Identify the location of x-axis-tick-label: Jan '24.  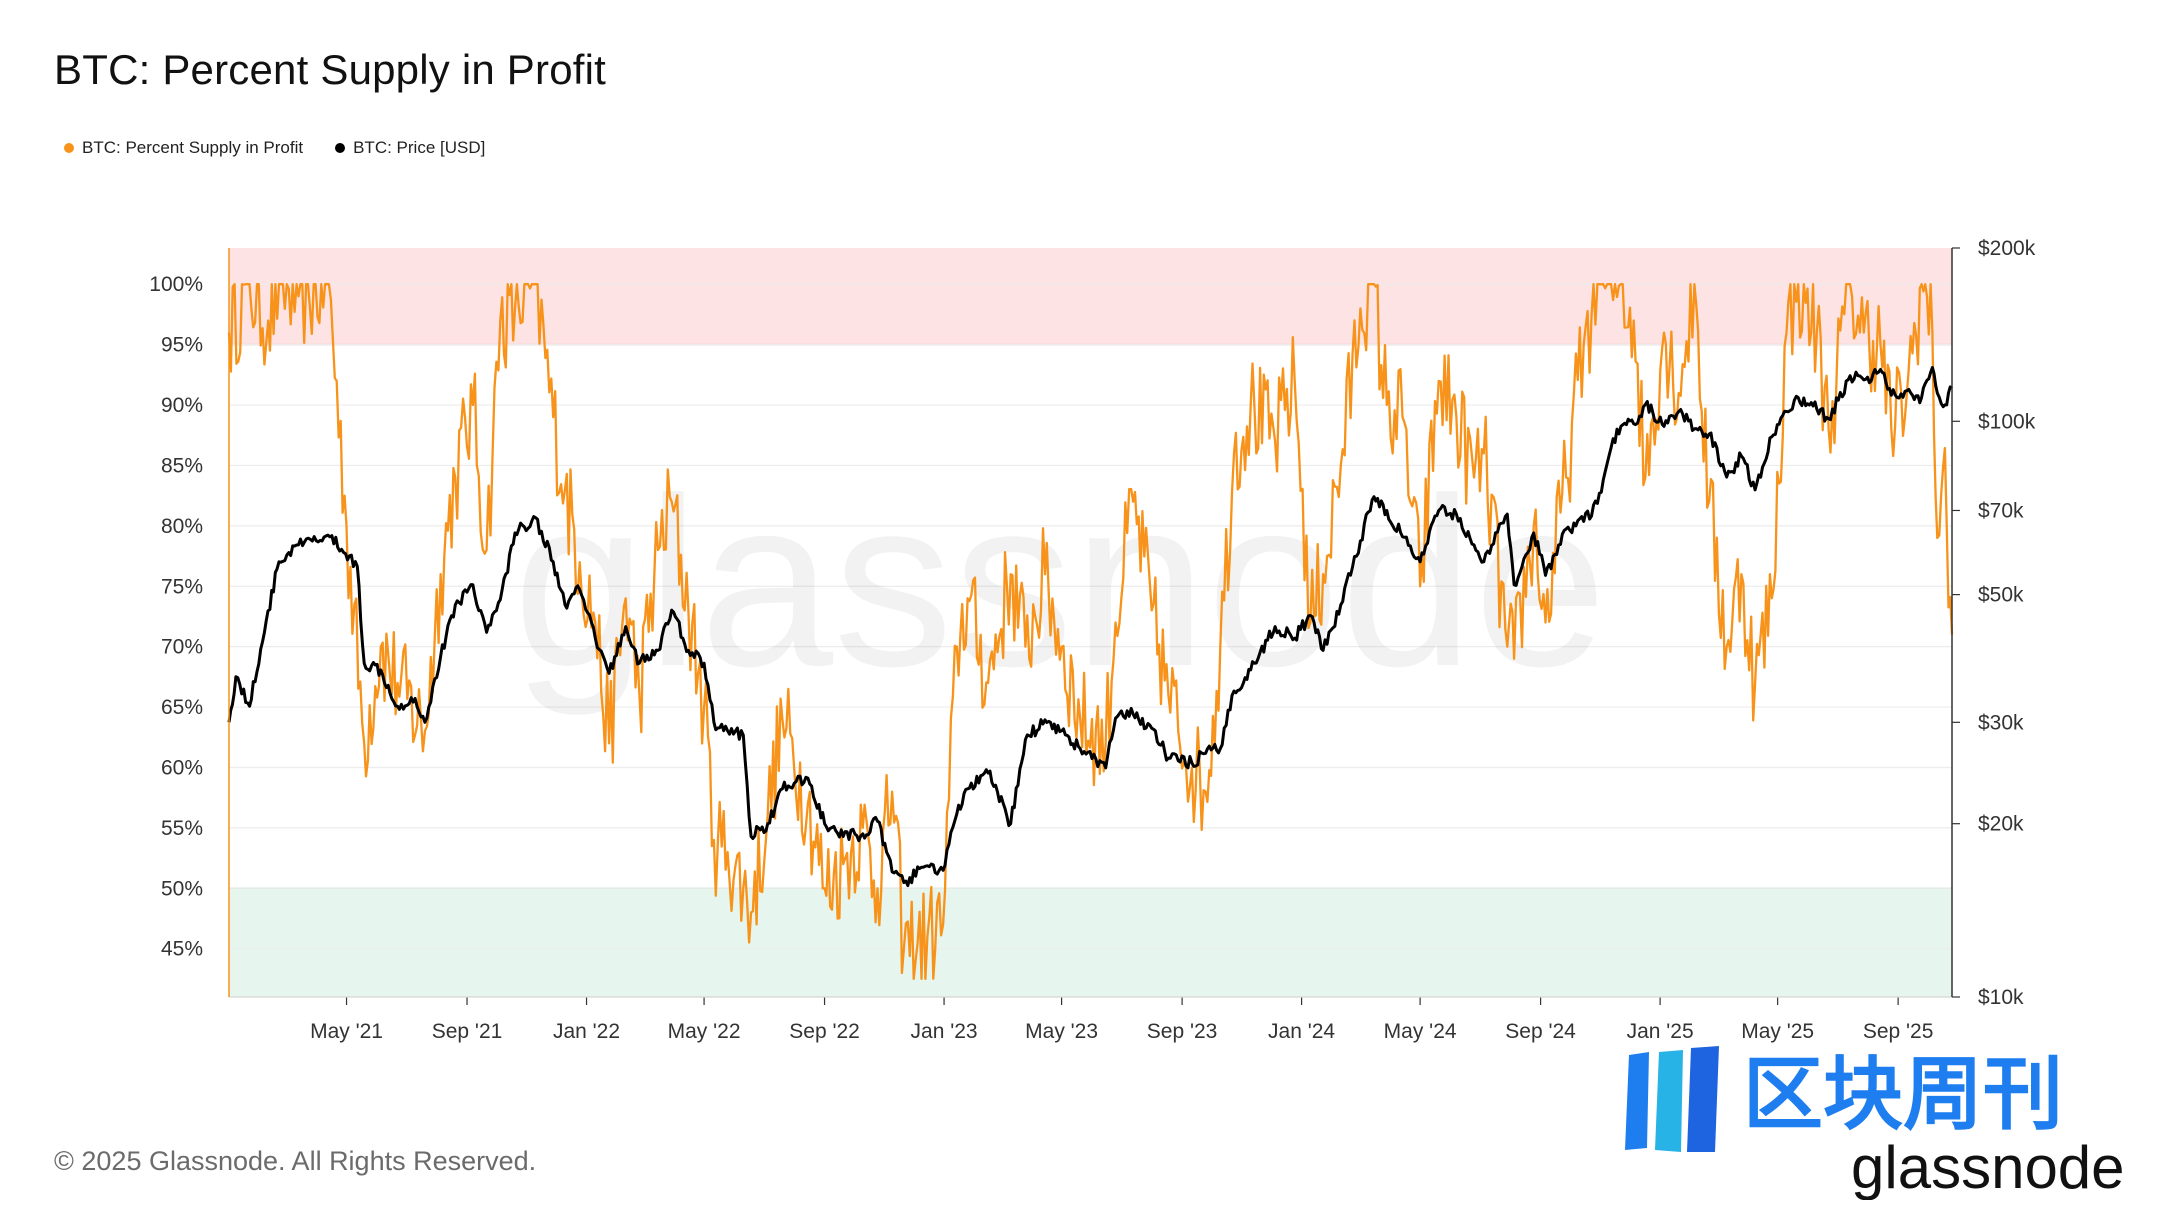
(1301, 1031).